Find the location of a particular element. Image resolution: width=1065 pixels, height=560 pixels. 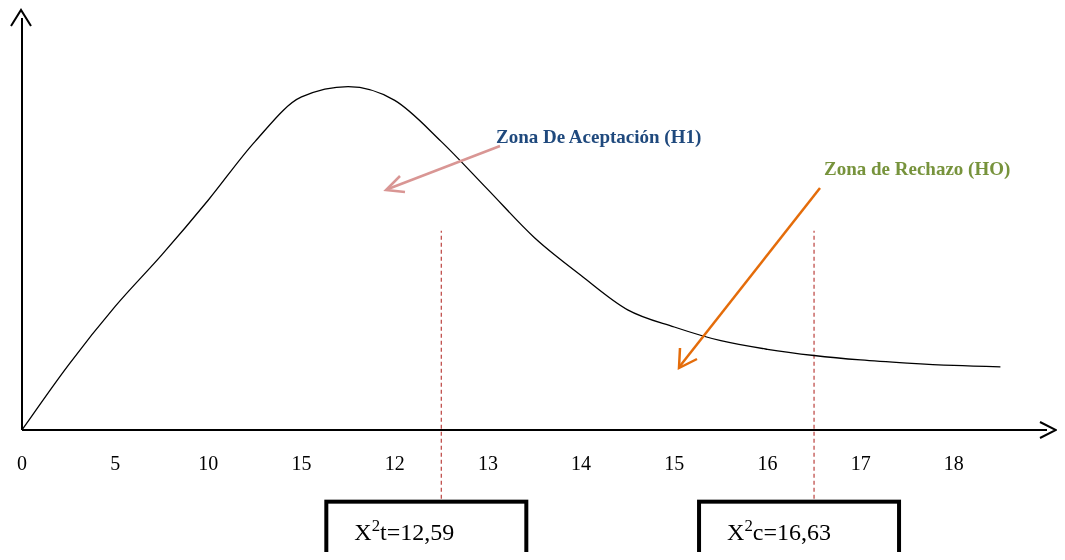

x-tick-label: 18 is located at coordinates (953, 463).